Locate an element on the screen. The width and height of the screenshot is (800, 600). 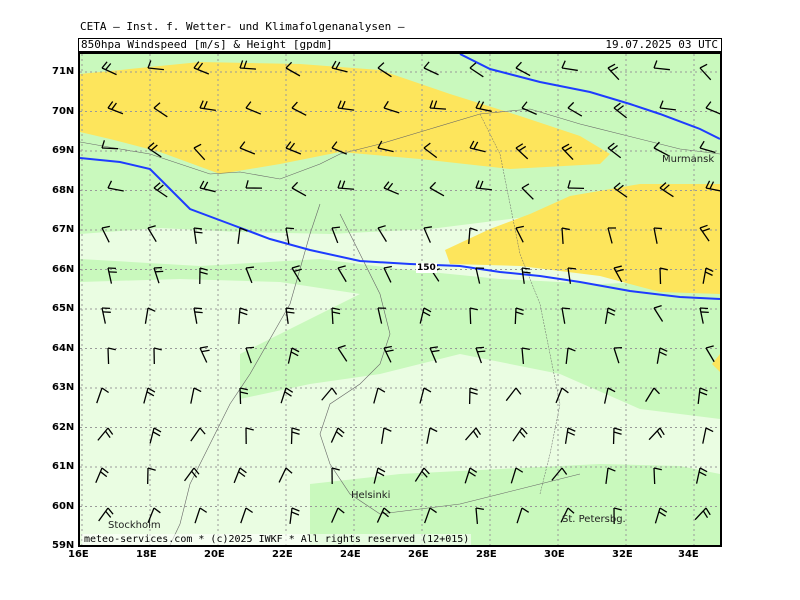
parameter-title: 850hpa Windspeed [m/s] & Height [gpdm] is located at coordinates (207, 44).